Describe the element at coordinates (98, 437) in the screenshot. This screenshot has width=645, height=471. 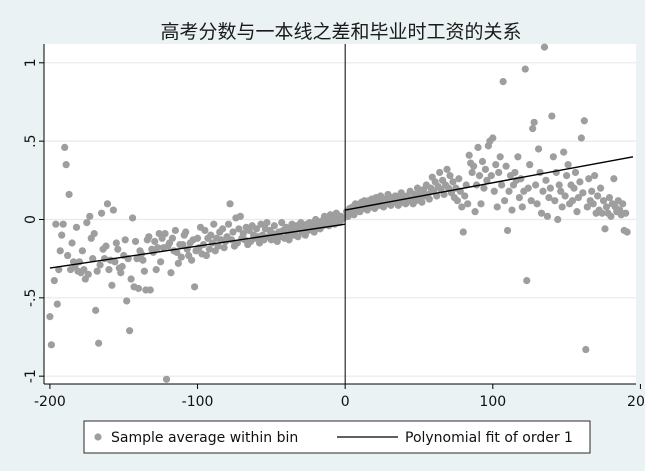
I see `legend-marker-icon` at that location.